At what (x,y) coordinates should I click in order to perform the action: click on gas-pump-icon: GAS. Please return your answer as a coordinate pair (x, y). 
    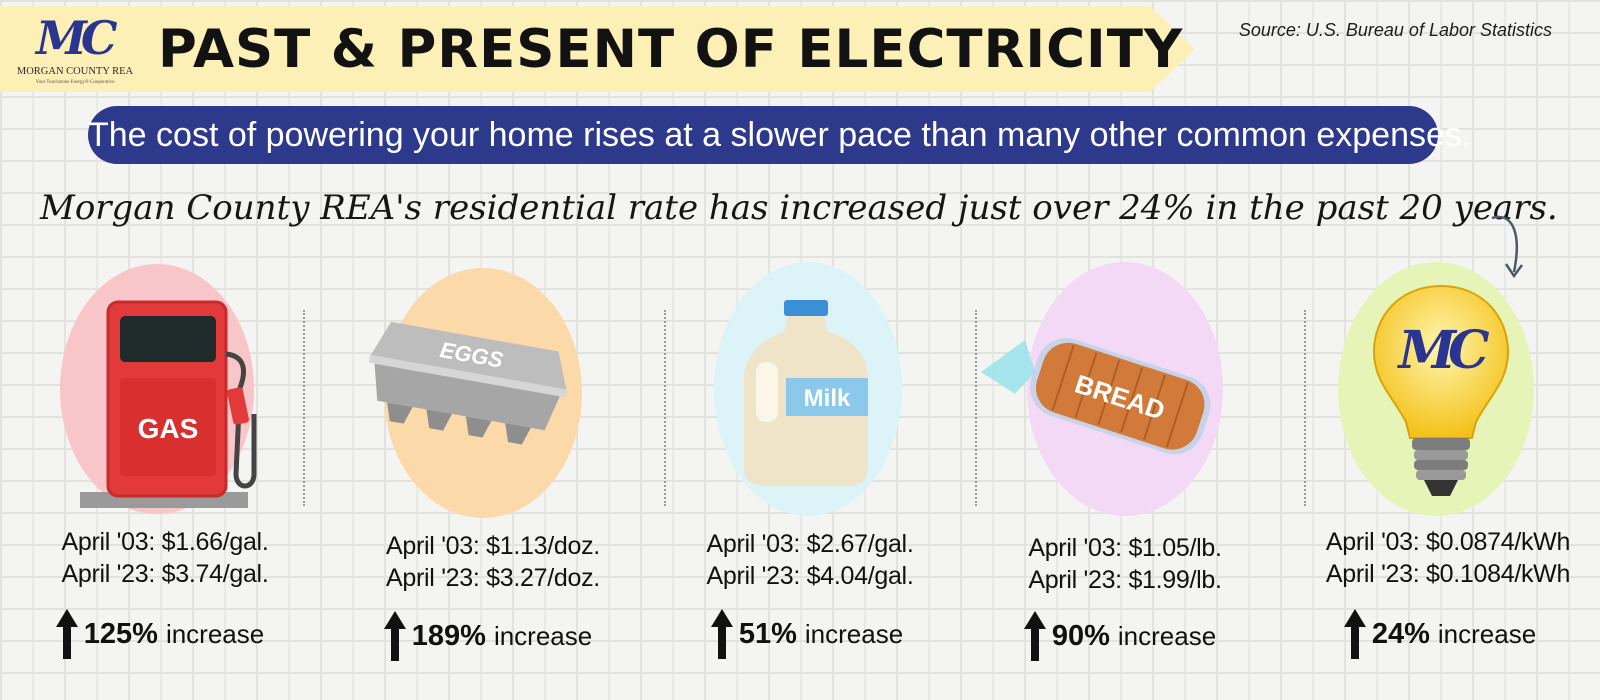
    Looking at the image, I should click on (168, 404).